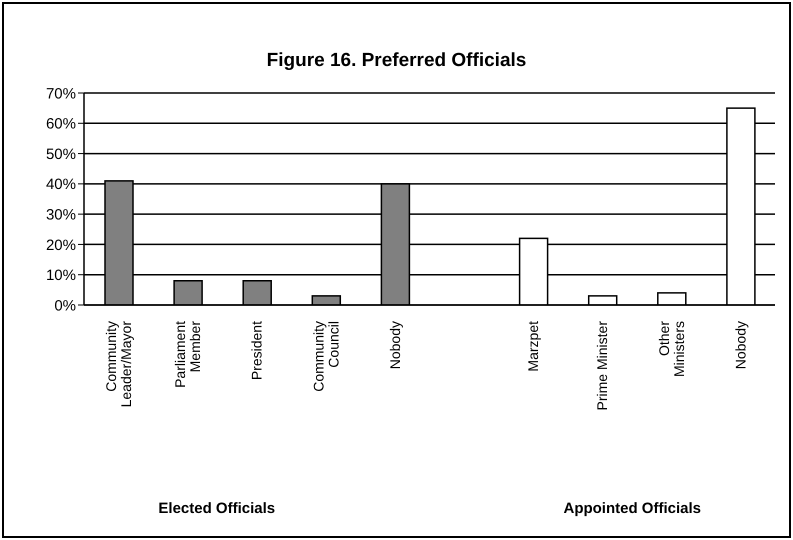  Describe the element at coordinates (326, 356) in the screenshot. I see `x-tick-label: Community Council` at that location.